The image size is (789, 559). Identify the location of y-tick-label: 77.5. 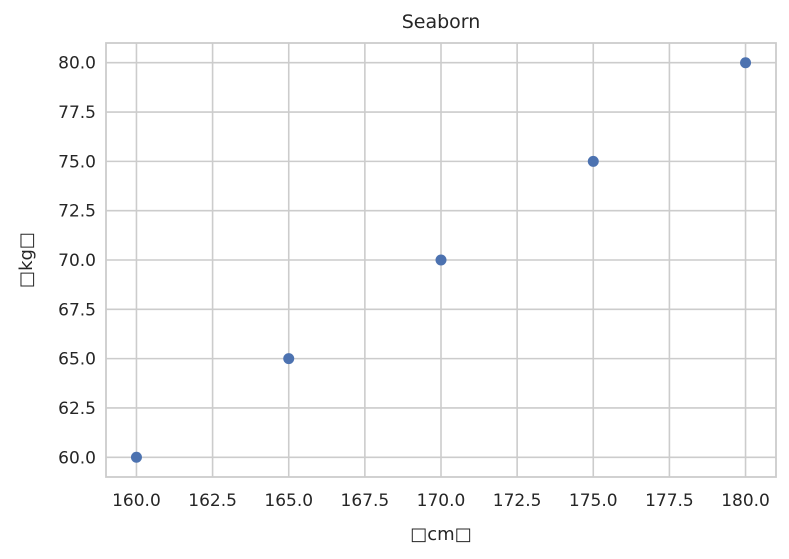
(77, 113).